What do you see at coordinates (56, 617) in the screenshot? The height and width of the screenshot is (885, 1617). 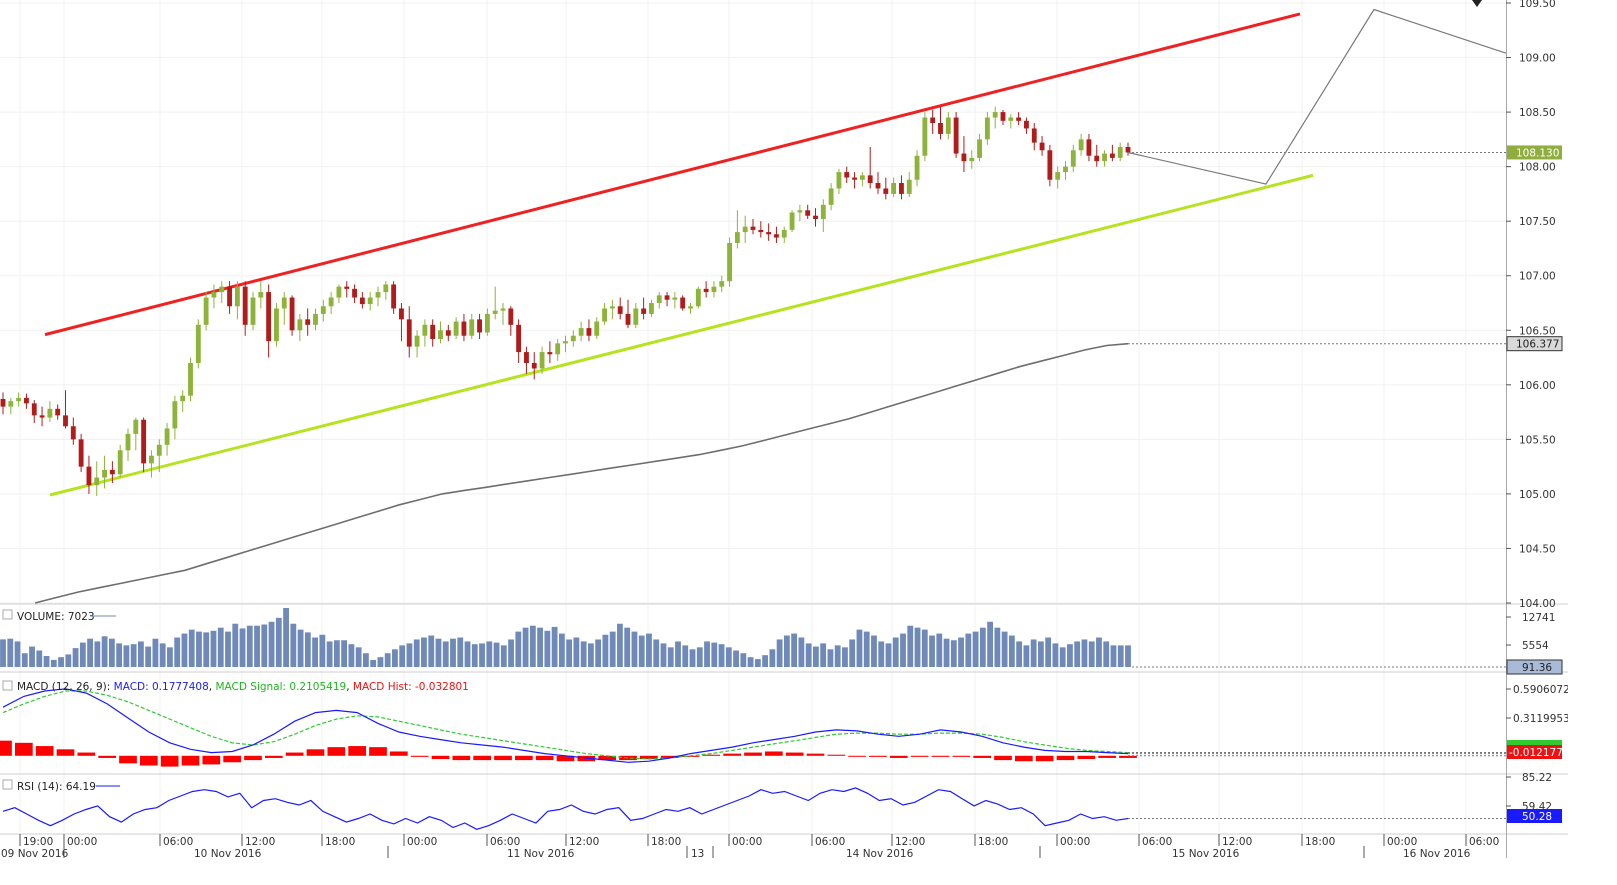 I see `volume-label: VOLUME: 7023` at bounding box center [56, 617].